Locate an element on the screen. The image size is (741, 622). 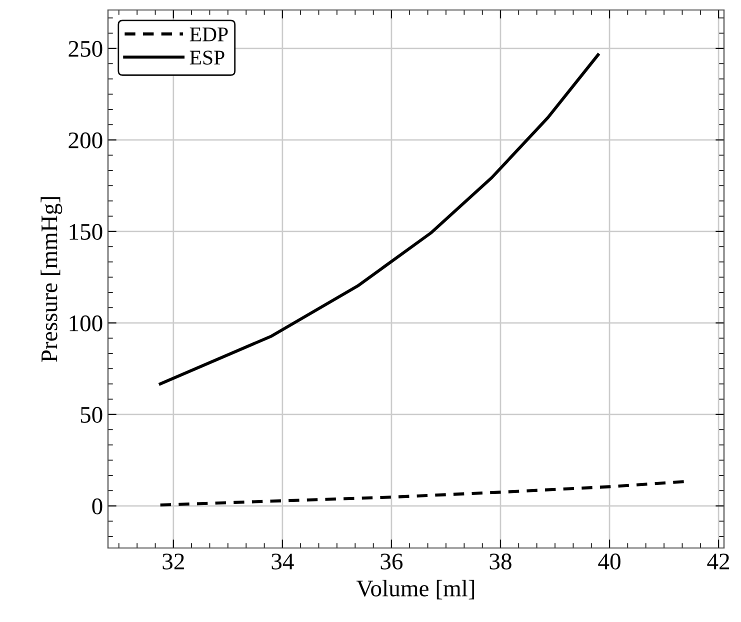
y-tick-label: 200 is located at coordinates (85, 140).